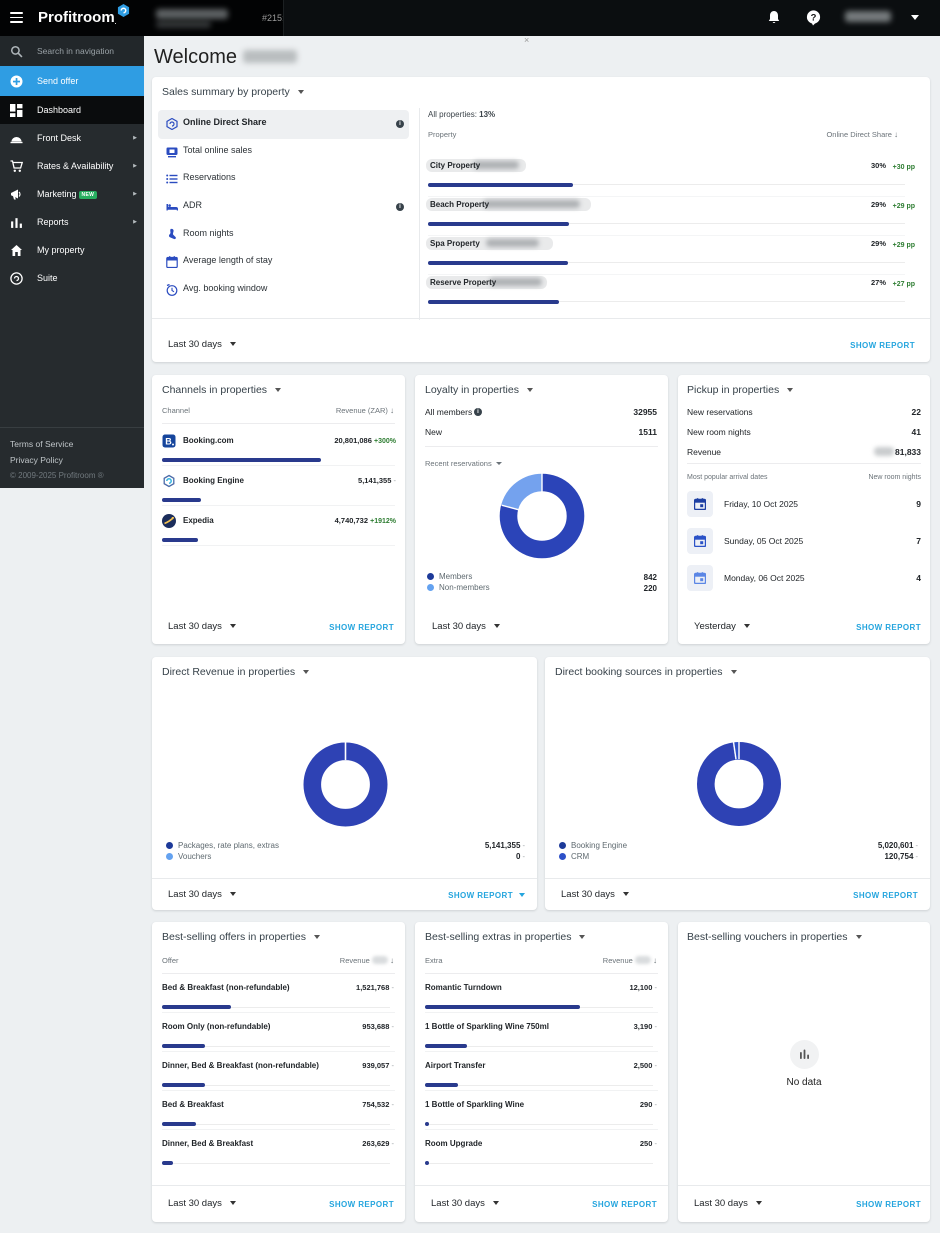  What do you see at coordinates (168, 442) in the screenshot?
I see `svg-text: B` at bounding box center [168, 442].